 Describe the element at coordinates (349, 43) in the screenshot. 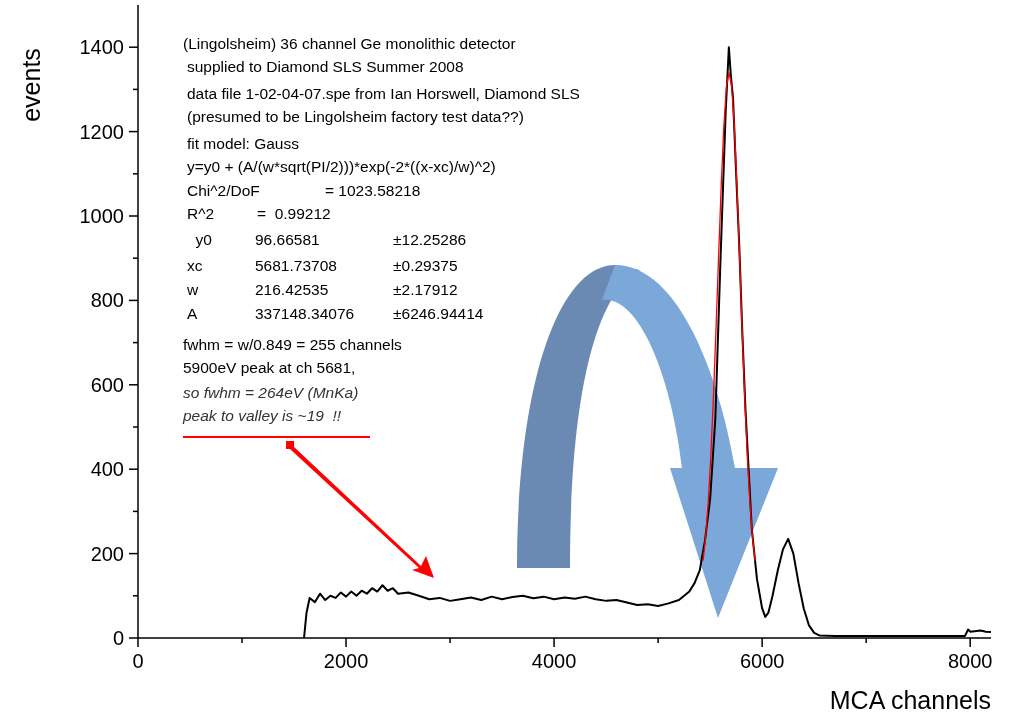

I see `annotation: (Lingolsheim) 36 channel Ge monolithic detector` at that location.